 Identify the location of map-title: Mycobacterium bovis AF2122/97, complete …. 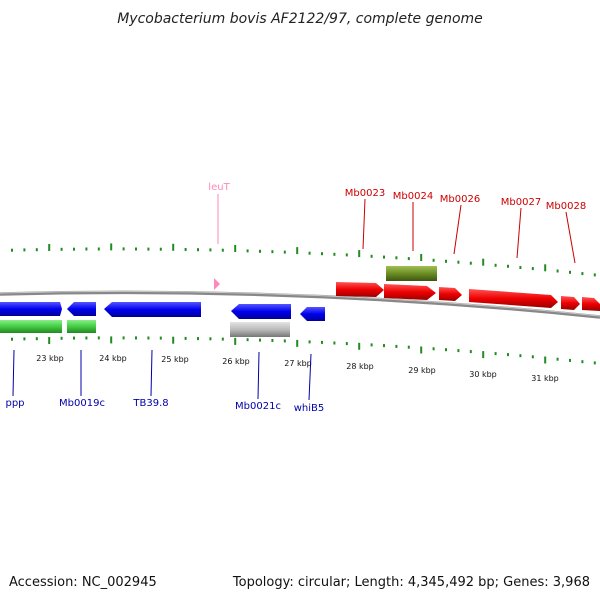
(300, 19).